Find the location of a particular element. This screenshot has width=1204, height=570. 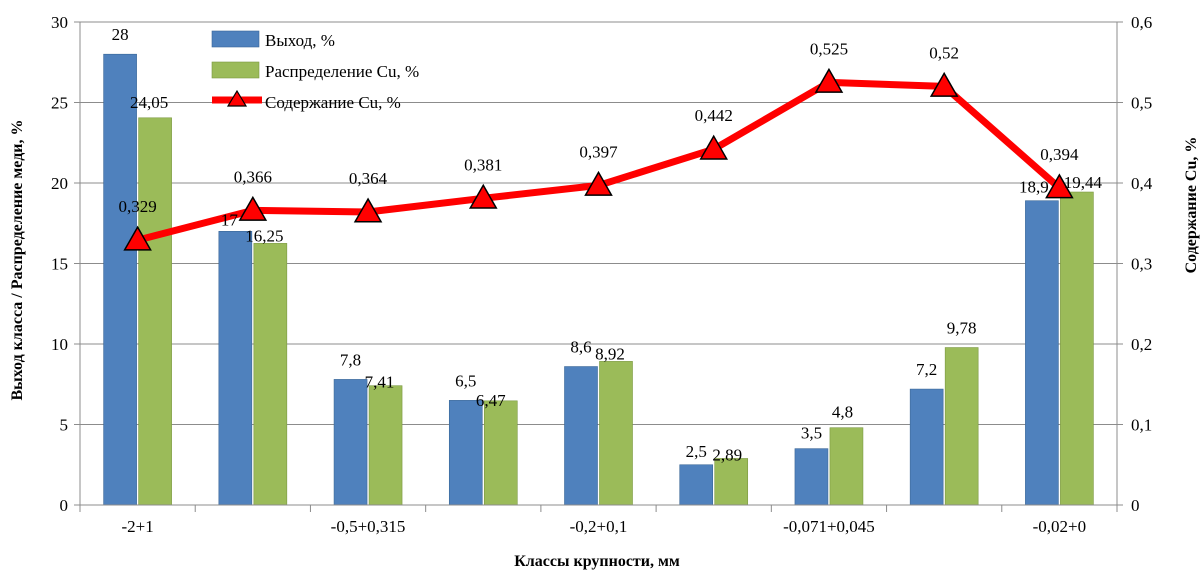

y-tick-label: 15 is located at coordinates (59, 264).